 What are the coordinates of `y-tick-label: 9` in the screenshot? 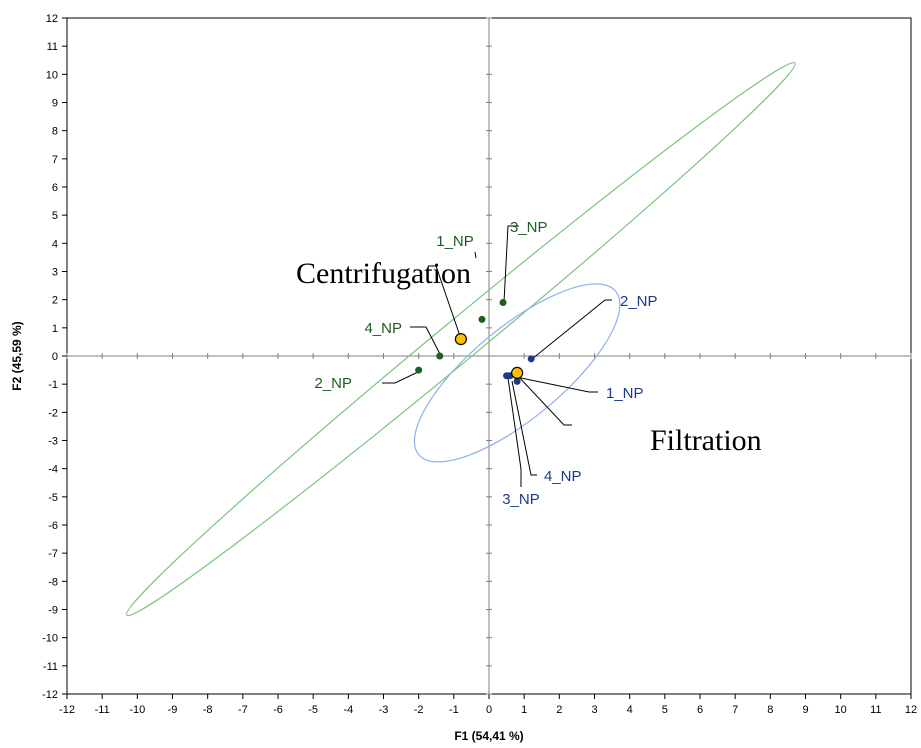 It's located at (55, 104).